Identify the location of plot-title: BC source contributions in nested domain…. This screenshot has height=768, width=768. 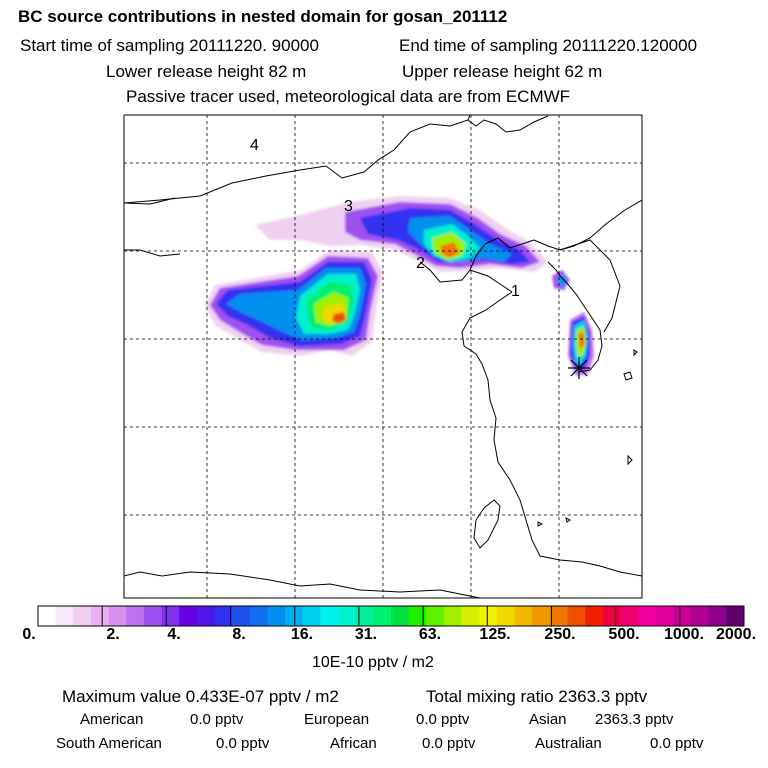
(263, 16).